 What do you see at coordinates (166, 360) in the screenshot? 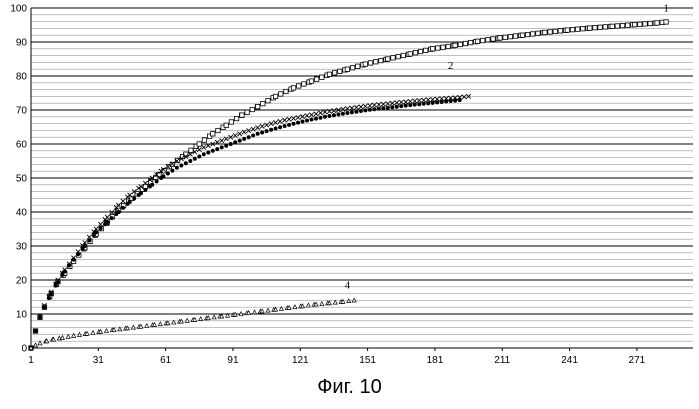
I see `x-tick-label: 61` at bounding box center [166, 360].